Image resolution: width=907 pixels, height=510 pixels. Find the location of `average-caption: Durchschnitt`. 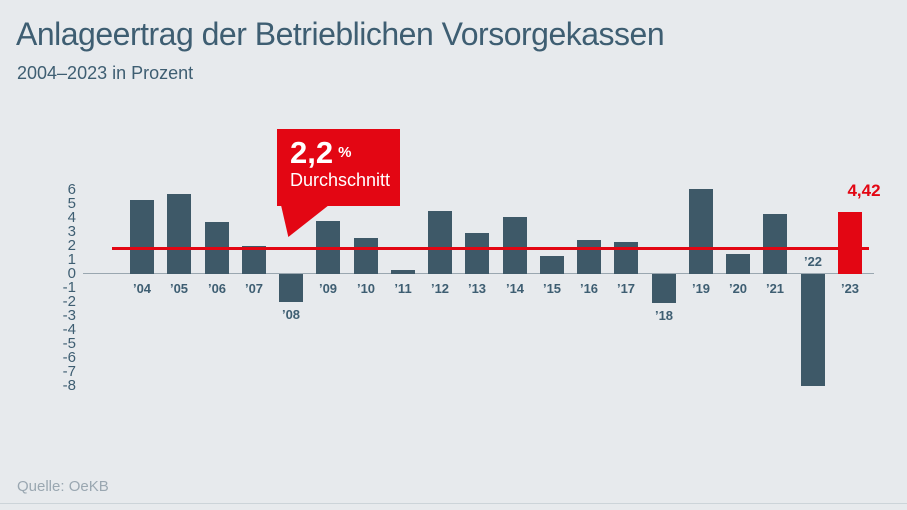

average-caption: Durchschnitt is located at coordinates (340, 180).